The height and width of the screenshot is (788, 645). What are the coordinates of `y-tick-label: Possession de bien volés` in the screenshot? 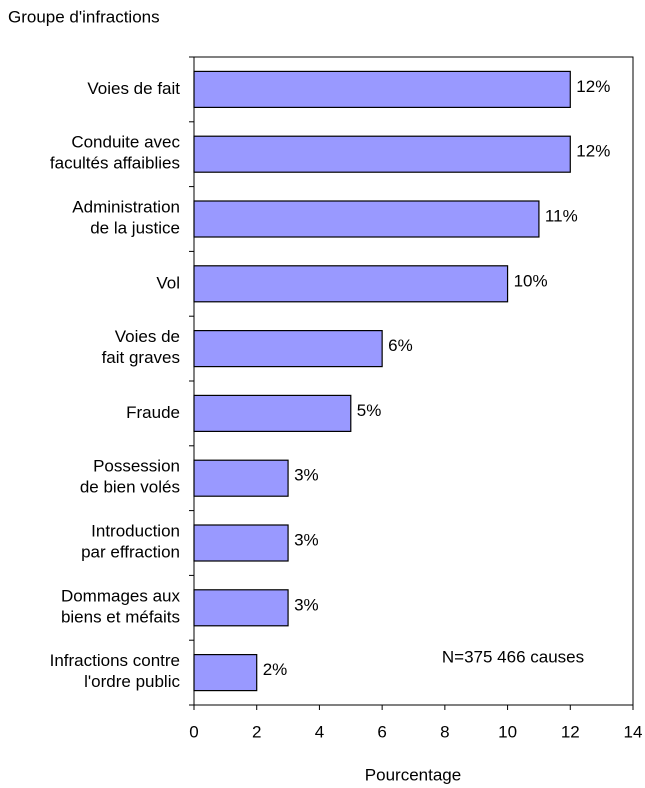 It's located at (130, 477).